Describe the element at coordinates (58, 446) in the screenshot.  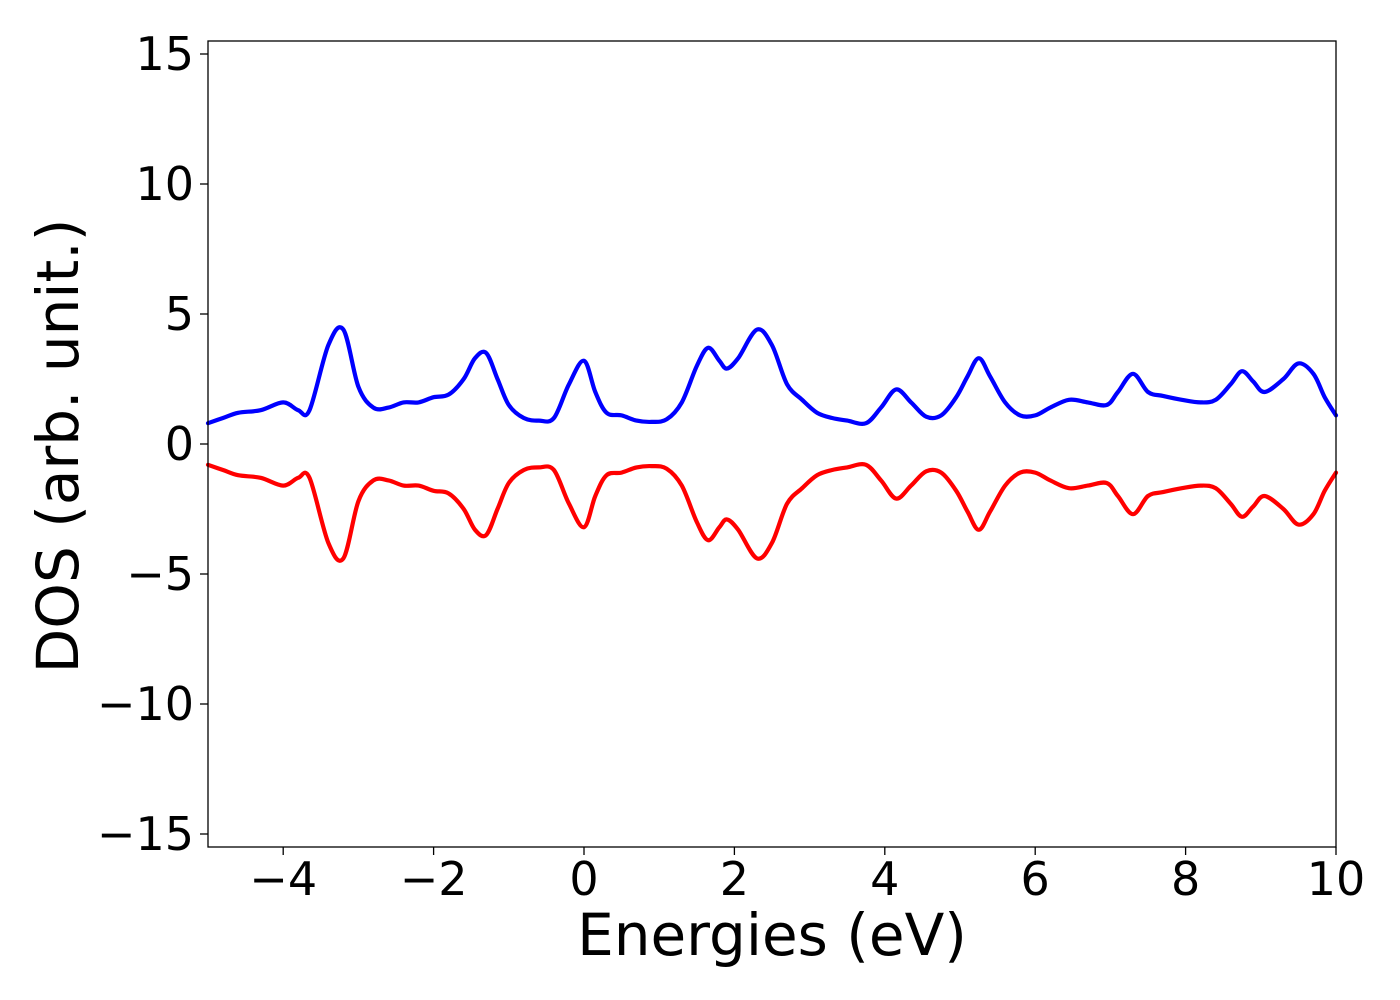
I see `y-axis-label: DOS (arb. unit.)` at that location.